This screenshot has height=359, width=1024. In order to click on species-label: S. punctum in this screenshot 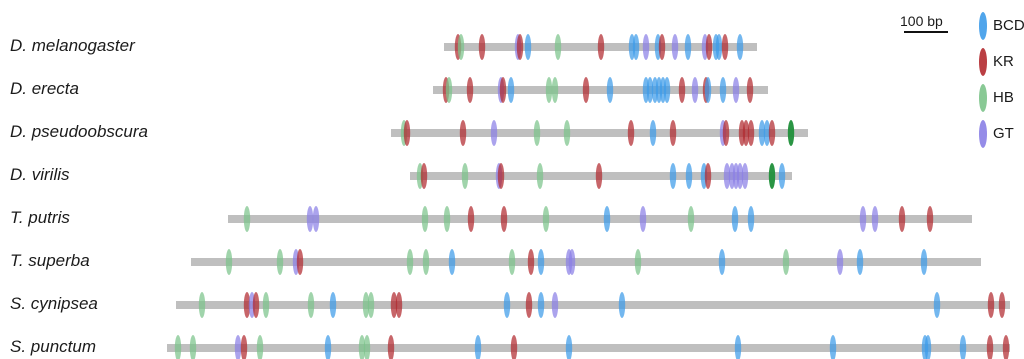, I will do `click(53, 346)`.